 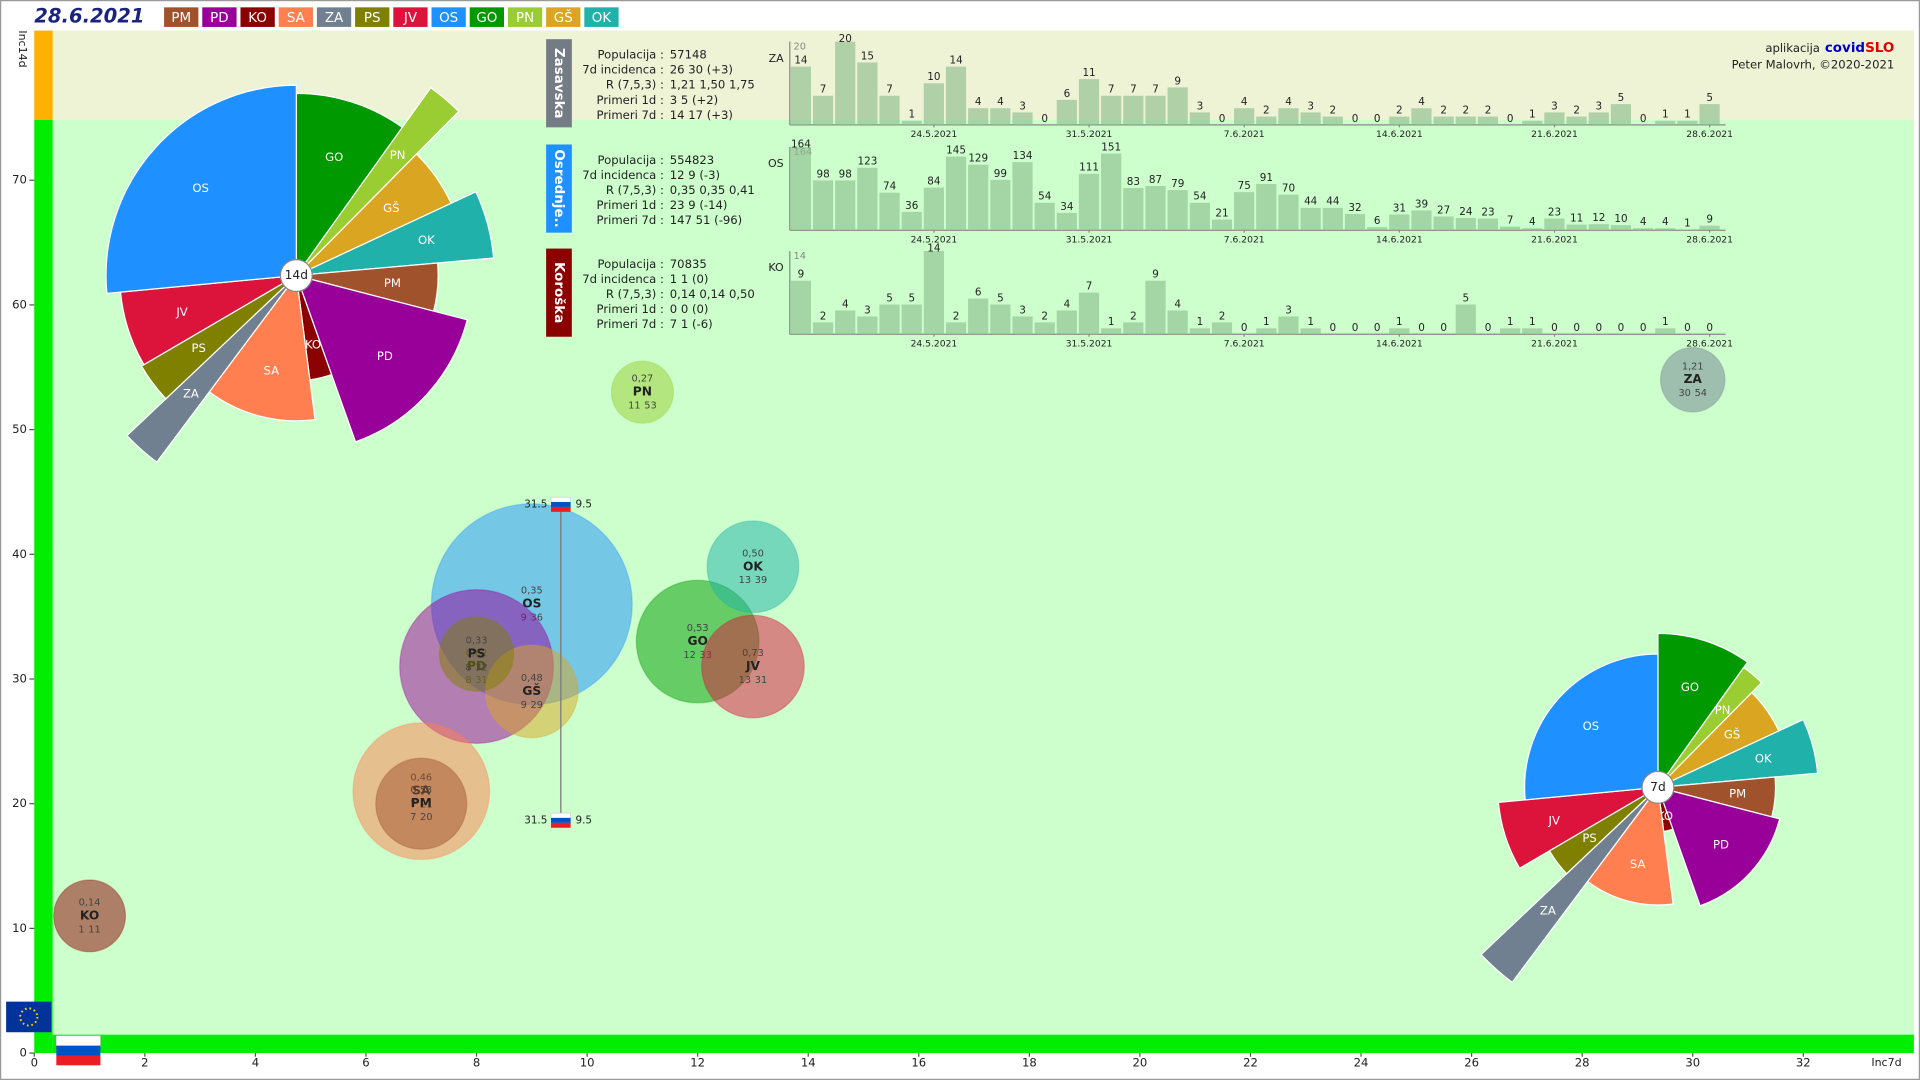 I want to click on legend-label: OS, so click(x=448, y=18).